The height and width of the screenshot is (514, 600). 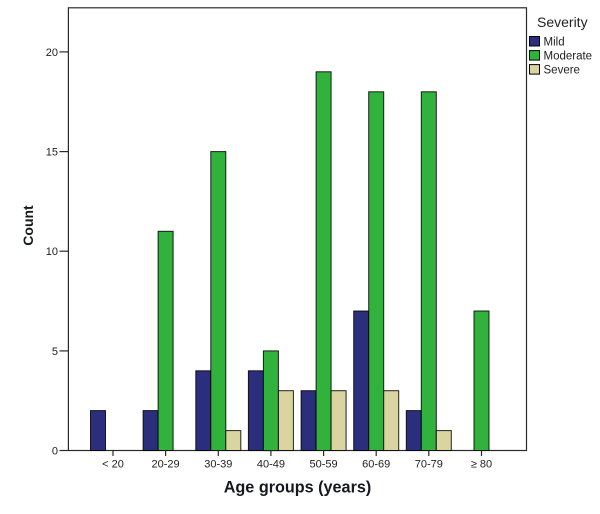 What do you see at coordinates (166, 465) in the screenshot?
I see `svg-text: 20-29` at bounding box center [166, 465].